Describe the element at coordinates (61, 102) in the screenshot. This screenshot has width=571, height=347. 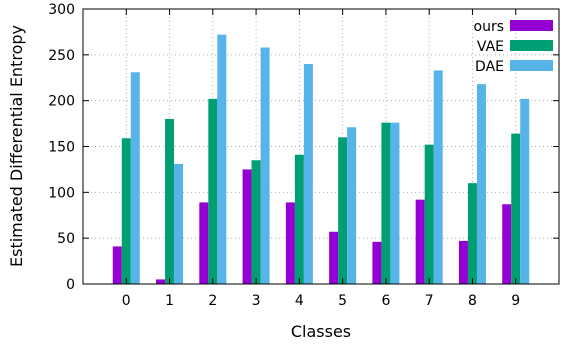
I see `y-tick-label: 200` at that location.